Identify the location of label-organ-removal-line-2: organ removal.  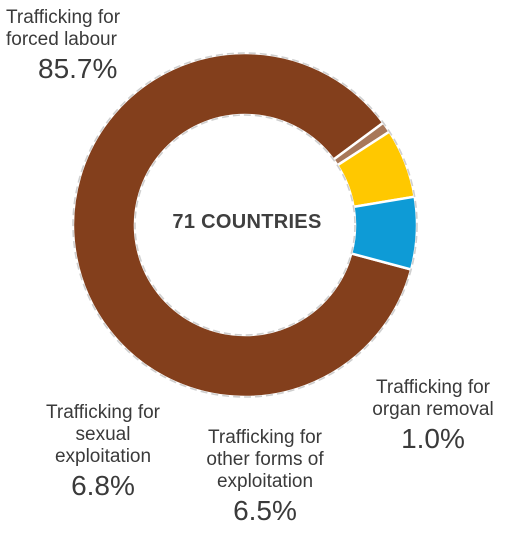
(433, 409).